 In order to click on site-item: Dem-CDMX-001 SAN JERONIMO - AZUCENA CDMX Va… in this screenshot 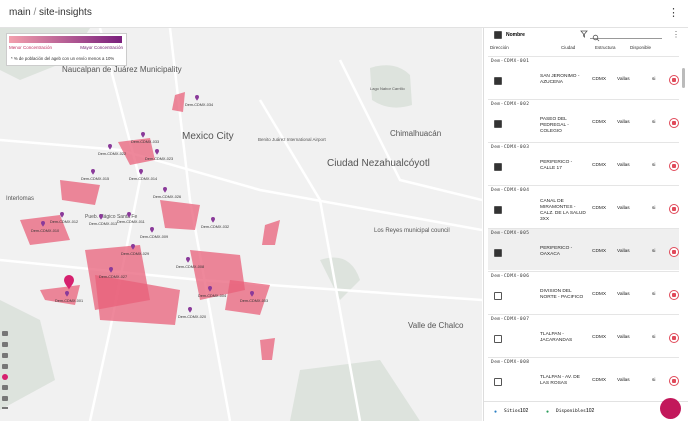, I will do `click(583, 77)`.